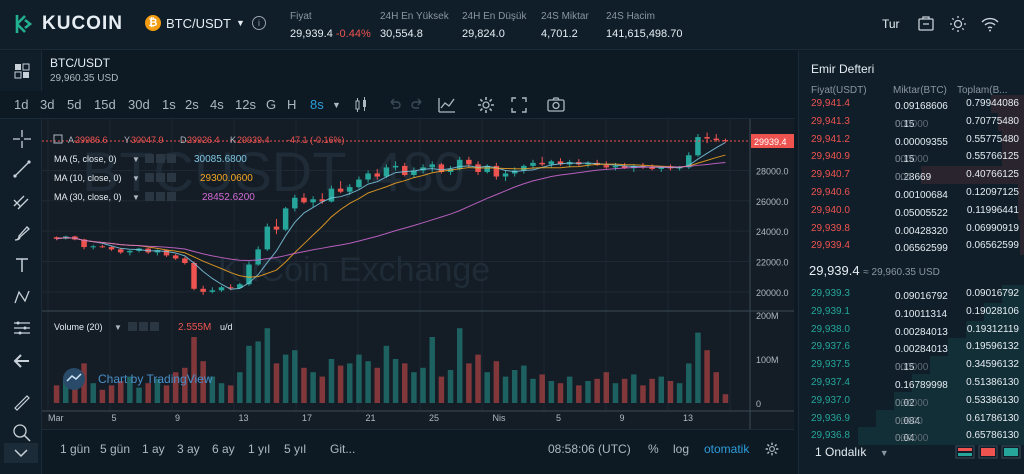 The image size is (1024, 474). Describe the element at coordinates (22, 169) in the screenshot. I see `trend-line-icon` at that location.